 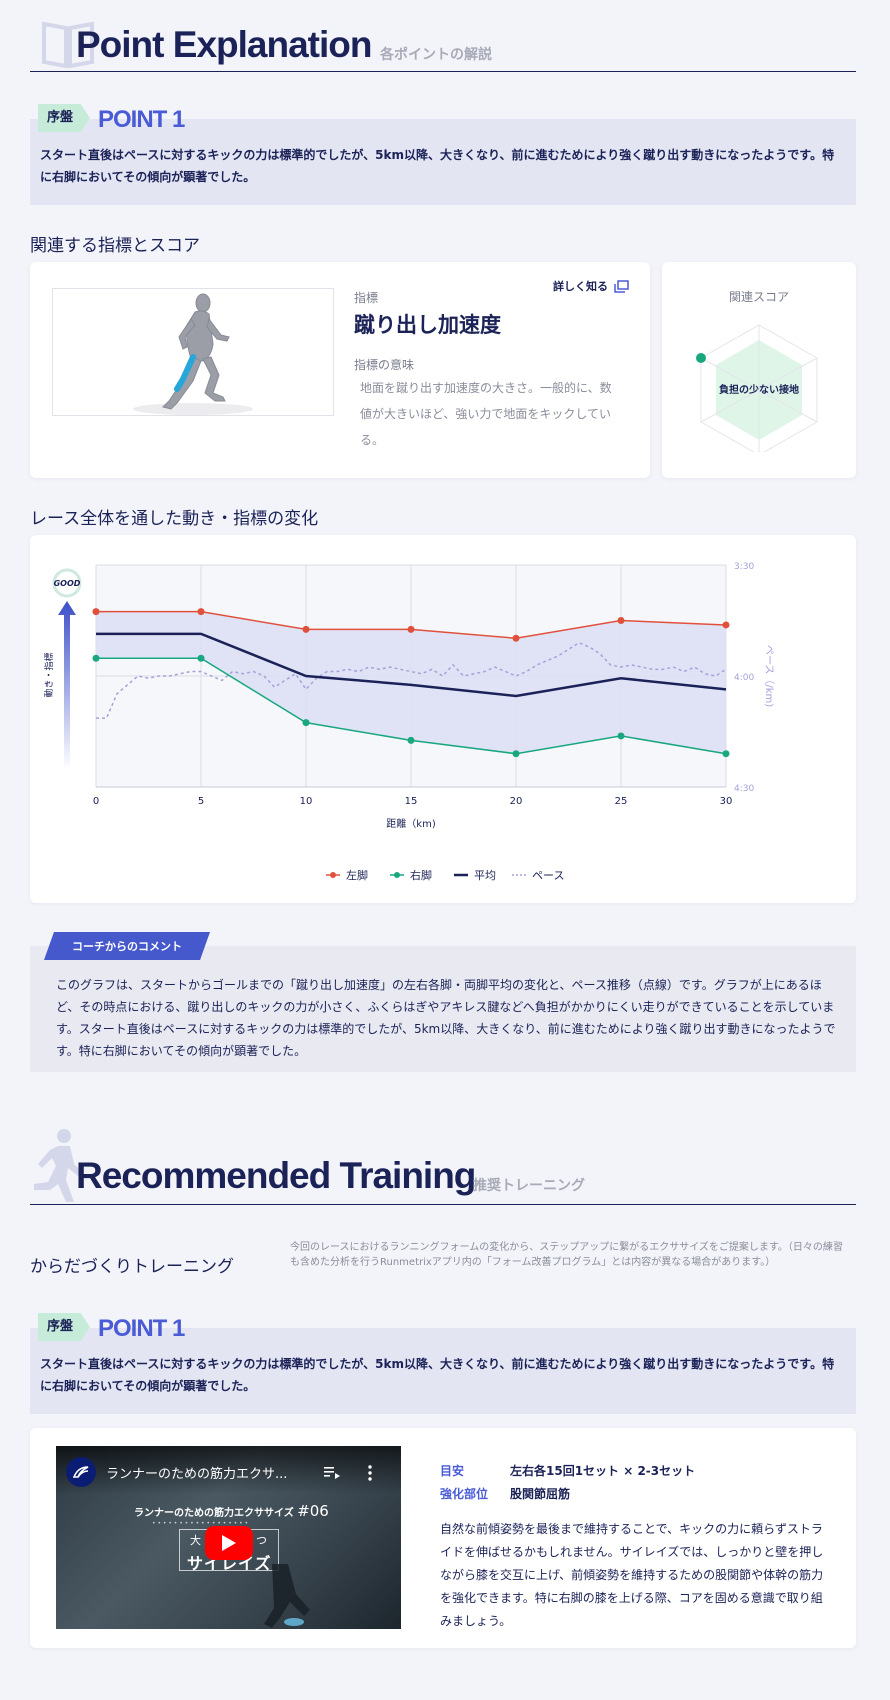 What do you see at coordinates (276, 1175) in the screenshot?
I see `training-title: Recommended Training` at bounding box center [276, 1175].